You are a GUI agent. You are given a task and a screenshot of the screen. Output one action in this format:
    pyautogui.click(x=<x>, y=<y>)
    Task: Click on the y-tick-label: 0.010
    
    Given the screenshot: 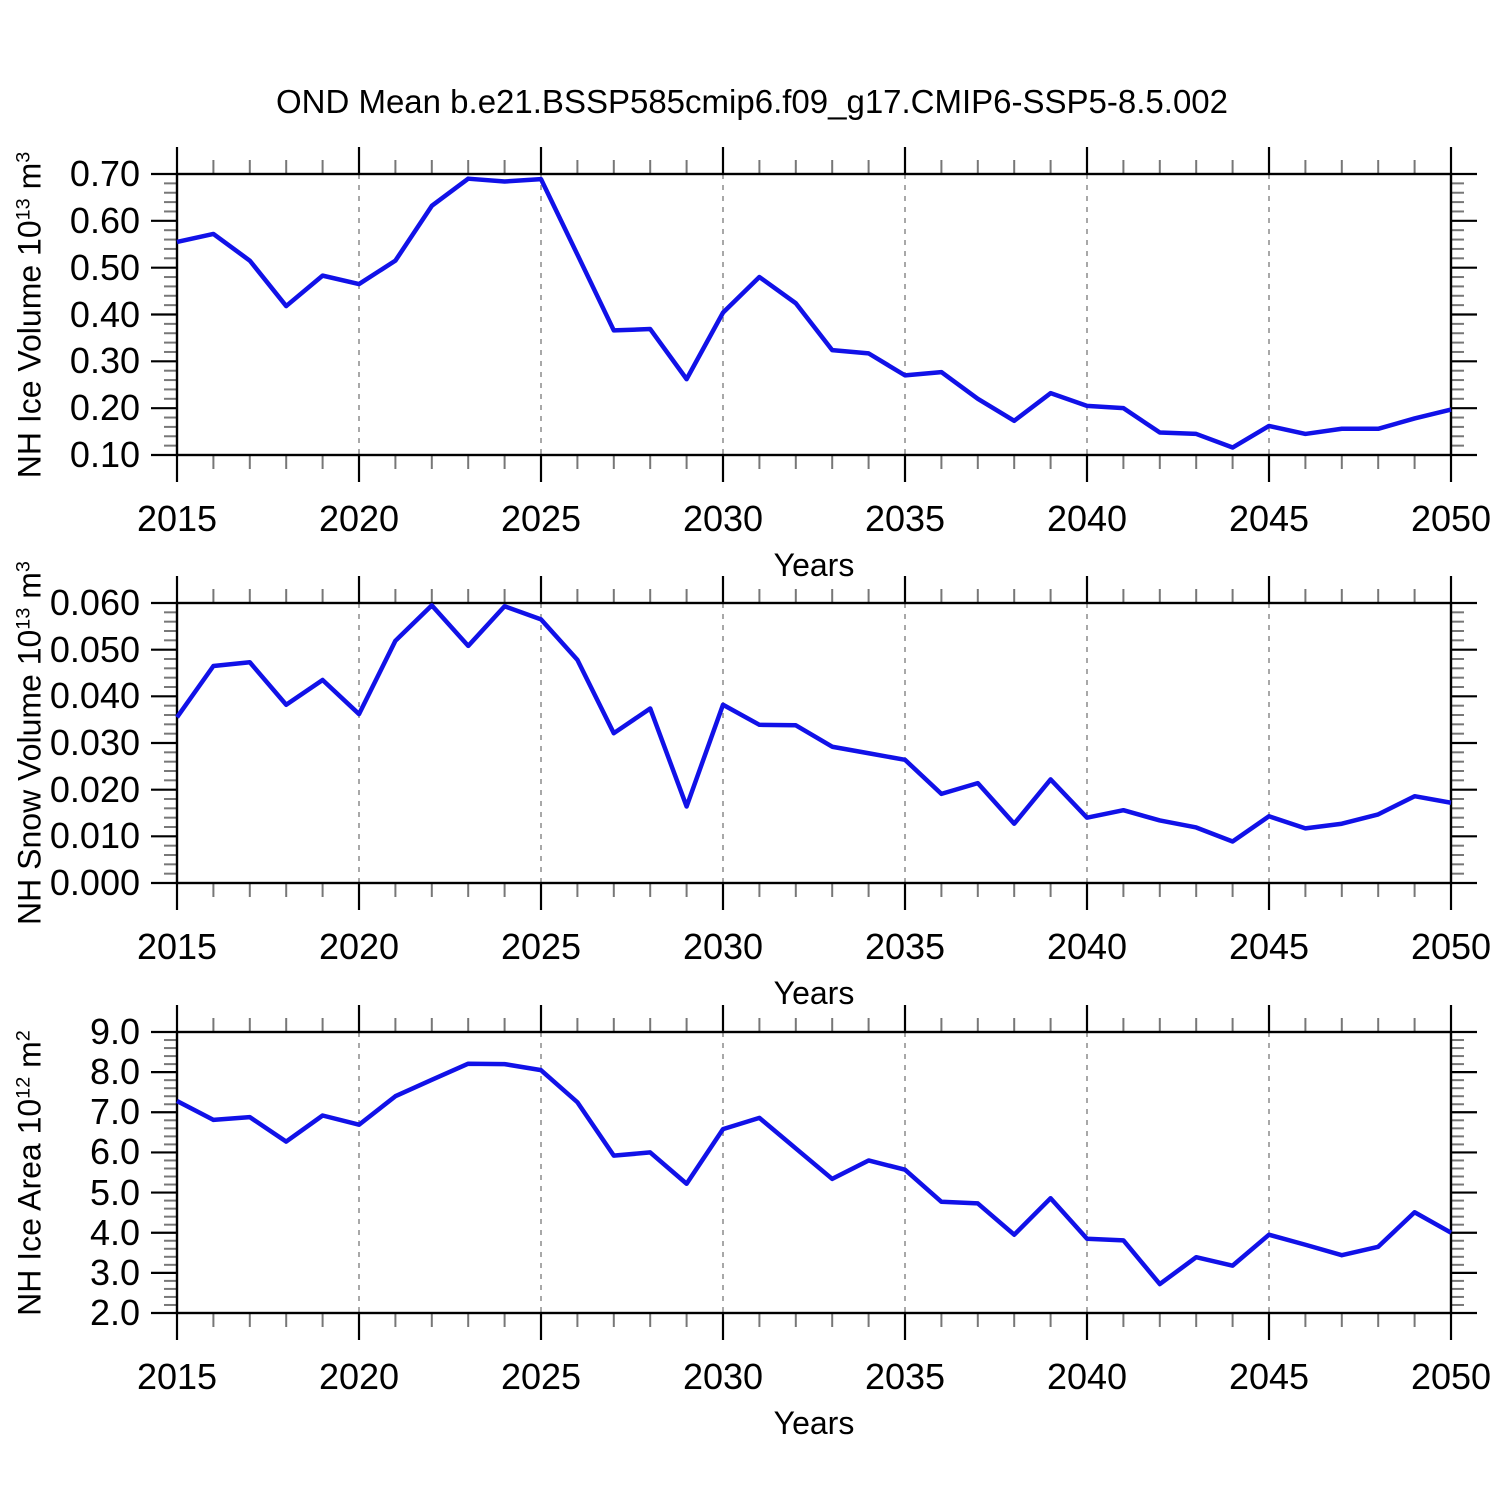 What is the action you would take?
    pyautogui.click(x=94, y=836)
    